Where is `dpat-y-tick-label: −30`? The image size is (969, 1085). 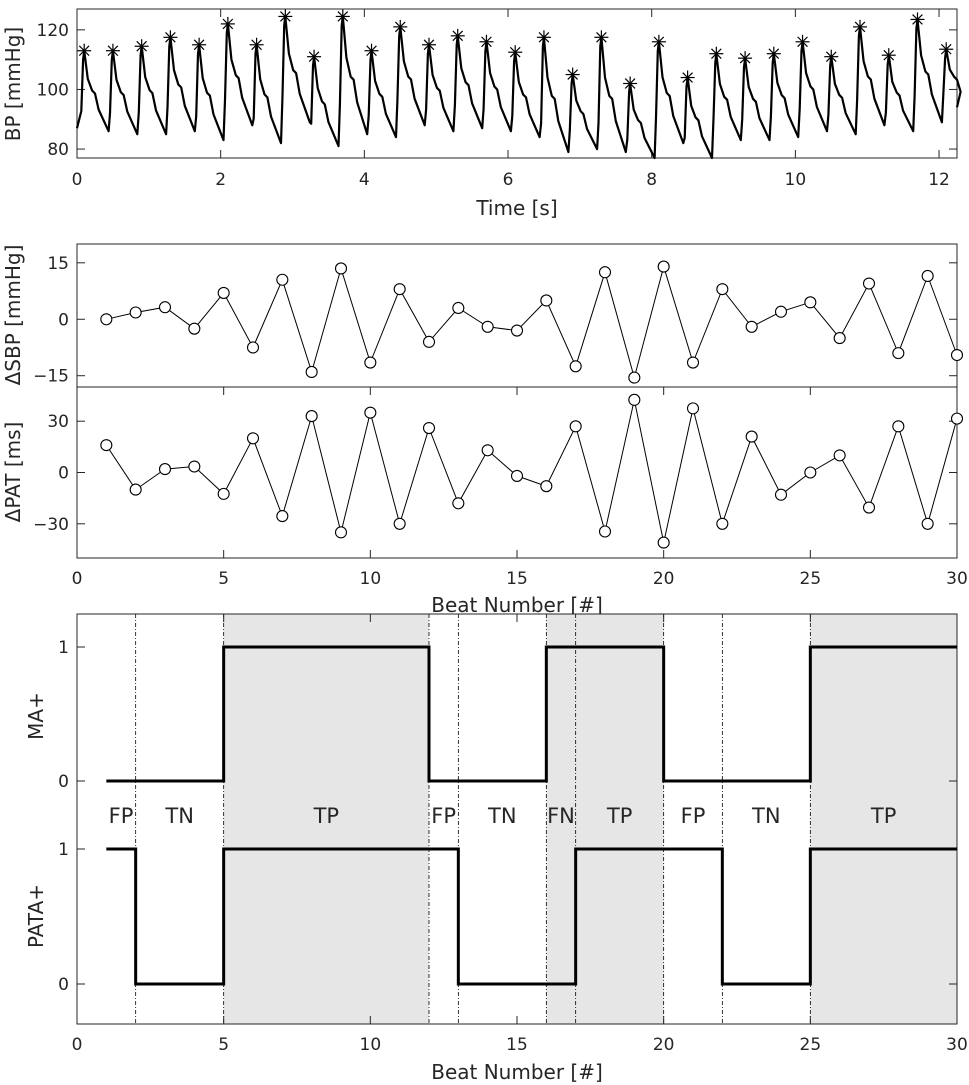
dpat-y-tick-label: −30 is located at coordinates (51, 525).